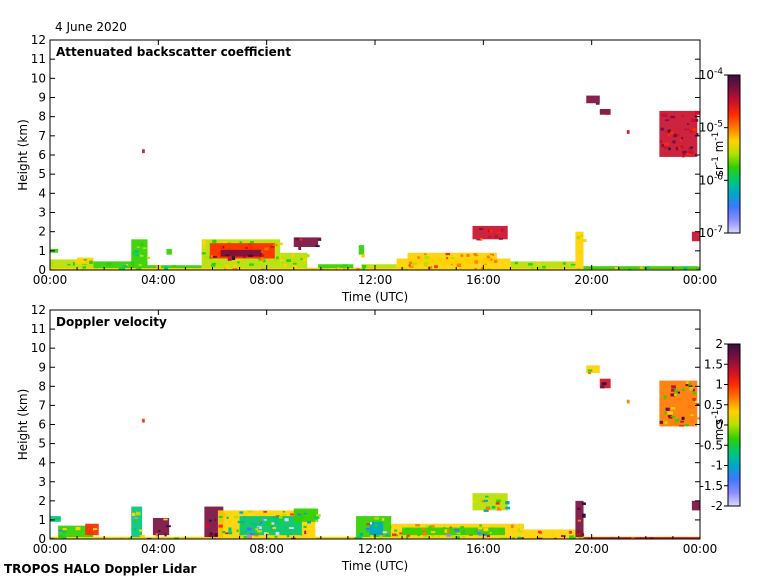 The image size is (780, 580). What do you see at coordinates (173, 52) in the screenshot?
I see `panel-title: Attenuated backscatter coefficient` at bounding box center [173, 52].